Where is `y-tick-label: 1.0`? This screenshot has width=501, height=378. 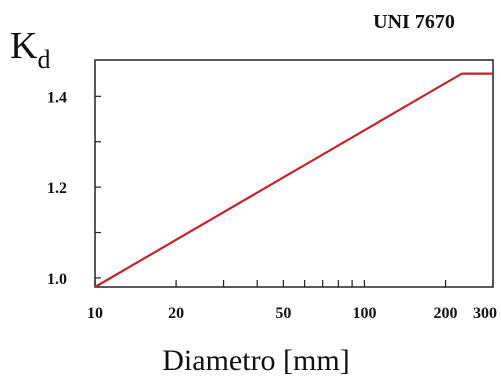
y-tick-label: 1.0 is located at coordinates (57, 279).